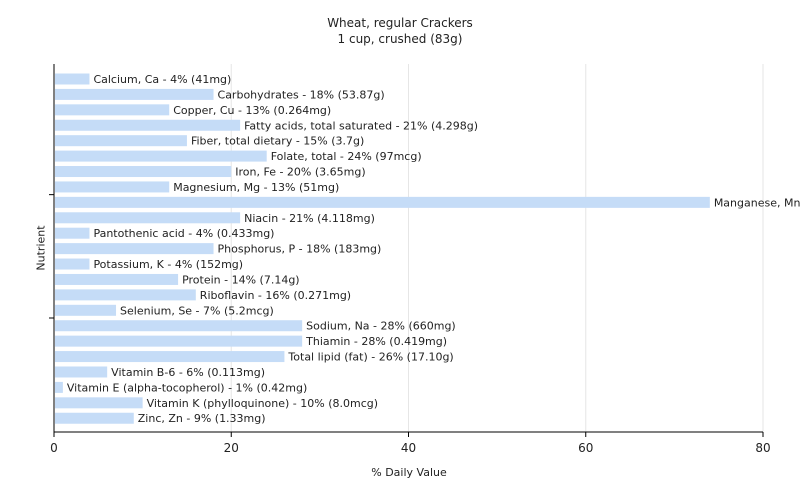  I want to click on data-label: Iron, Fe - 20% (3.65mg), so click(300, 172).